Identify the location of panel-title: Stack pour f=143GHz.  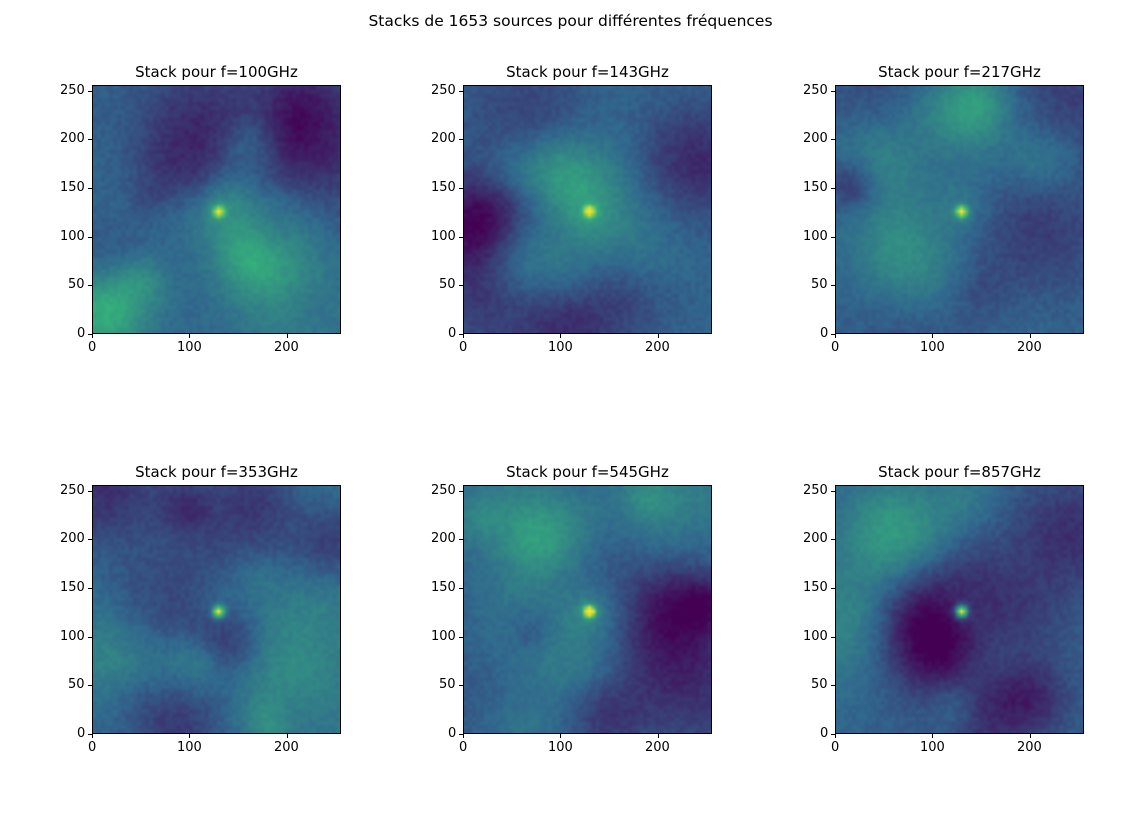
(587, 72).